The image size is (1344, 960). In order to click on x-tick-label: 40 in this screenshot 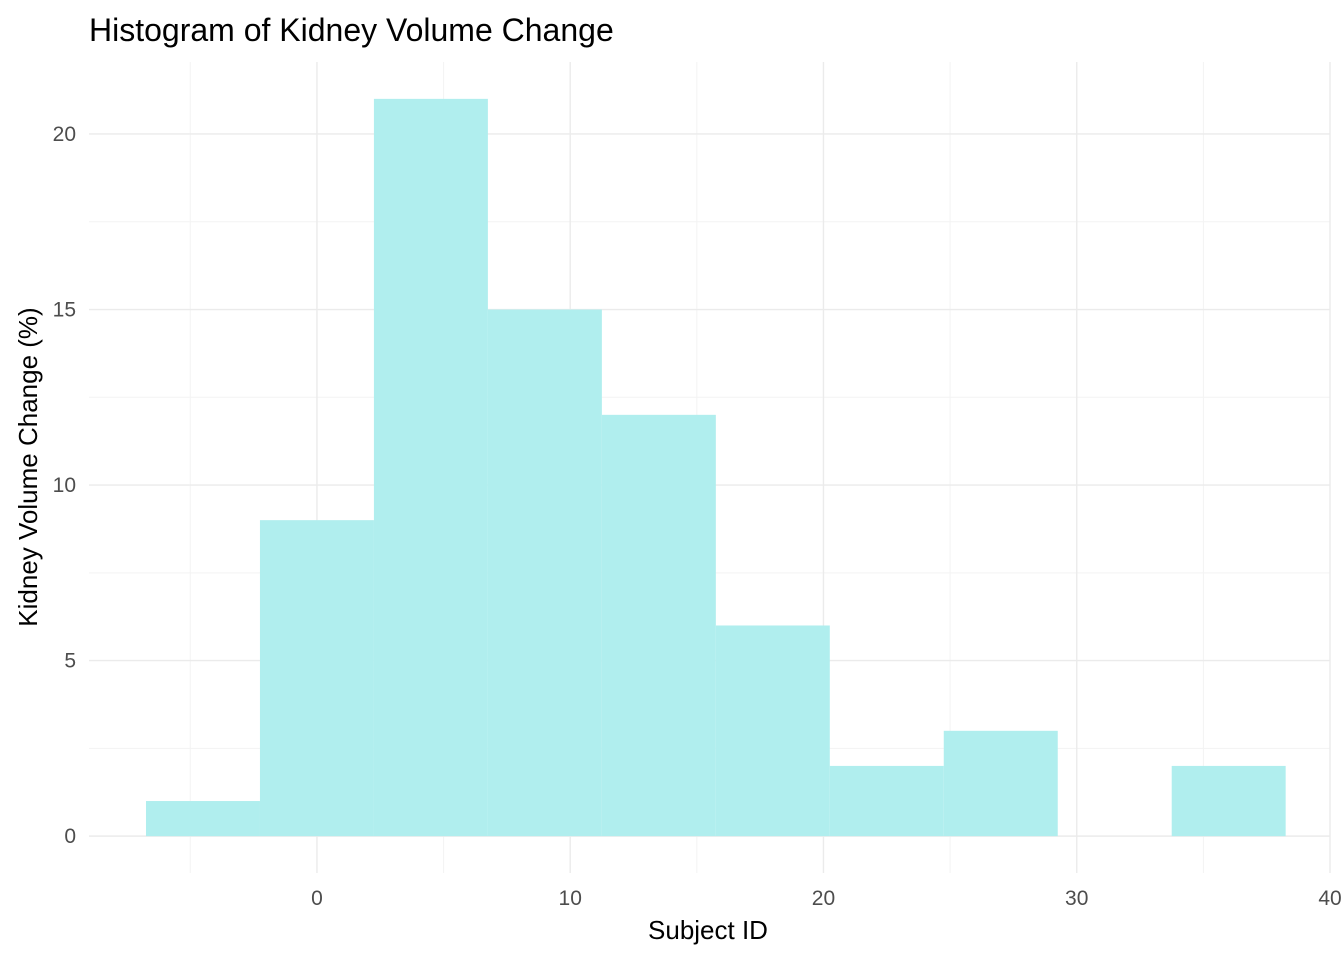, I will do `click(1329, 898)`.